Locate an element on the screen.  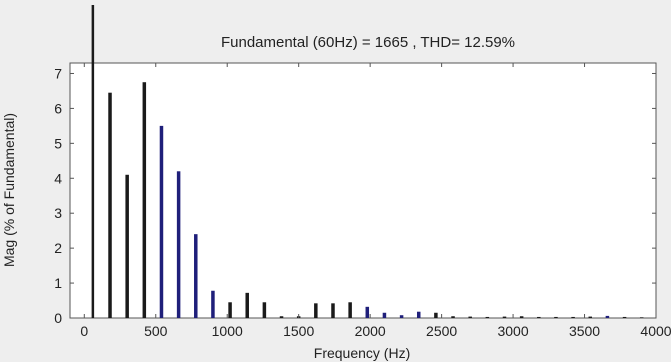
y-tick-label: 1 is located at coordinates (58, 283).